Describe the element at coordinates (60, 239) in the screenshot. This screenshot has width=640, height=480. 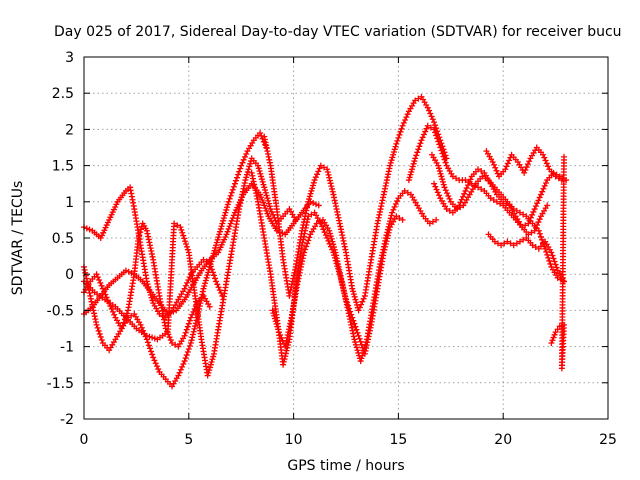
I see `y-tick-labels: -2 -1.5 -1 -0.5 0 0.5 1 1.5 2 2.5 3` at that location.